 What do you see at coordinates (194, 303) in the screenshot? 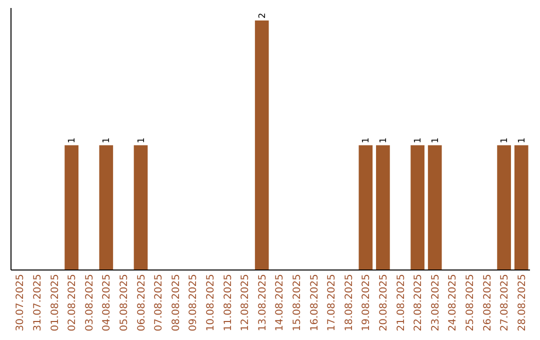
I see `x-tick-label: 09.08.2025` at bounding box center [194, 303].